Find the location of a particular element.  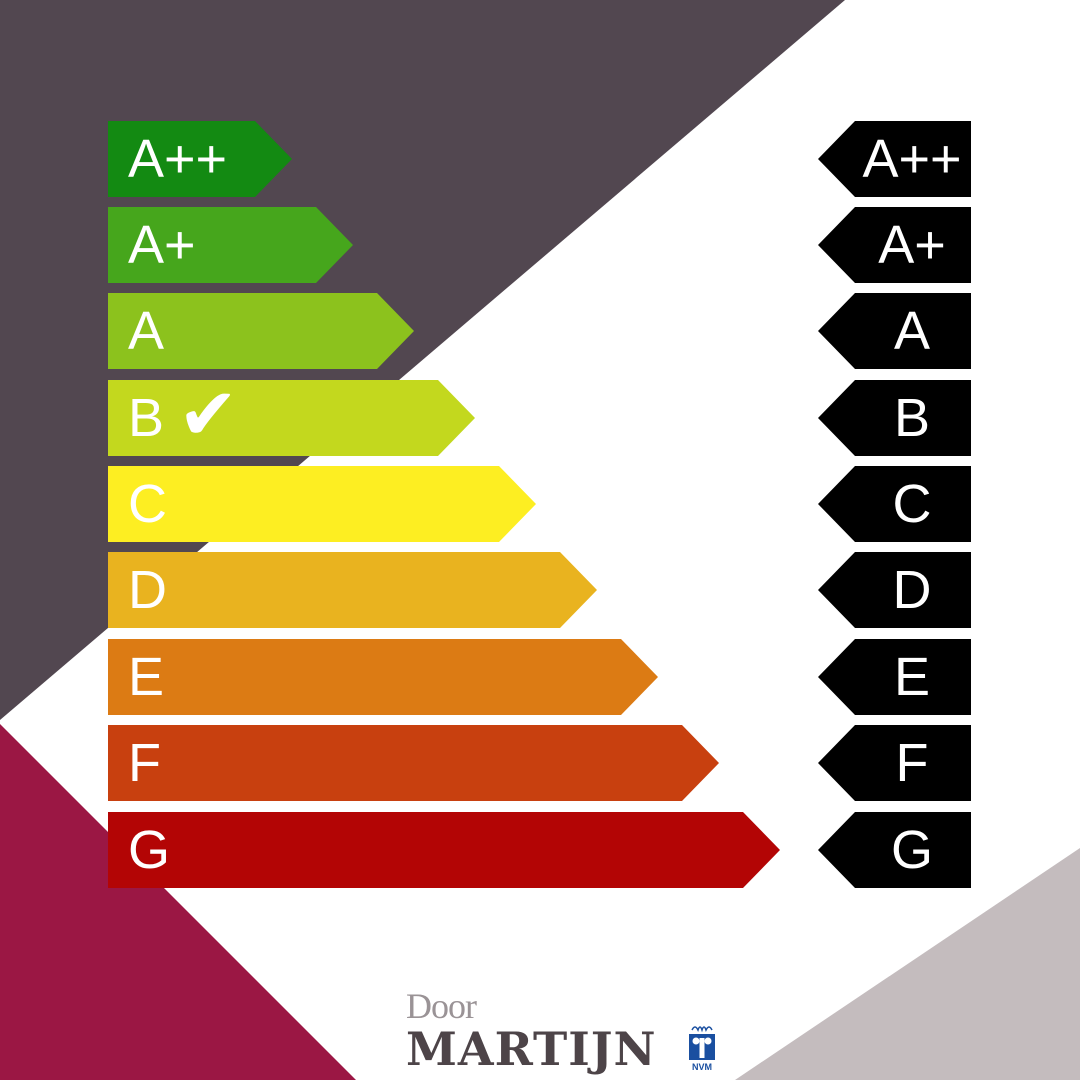

rating-arrow-0: A++ is located at coordinates (894, 159).